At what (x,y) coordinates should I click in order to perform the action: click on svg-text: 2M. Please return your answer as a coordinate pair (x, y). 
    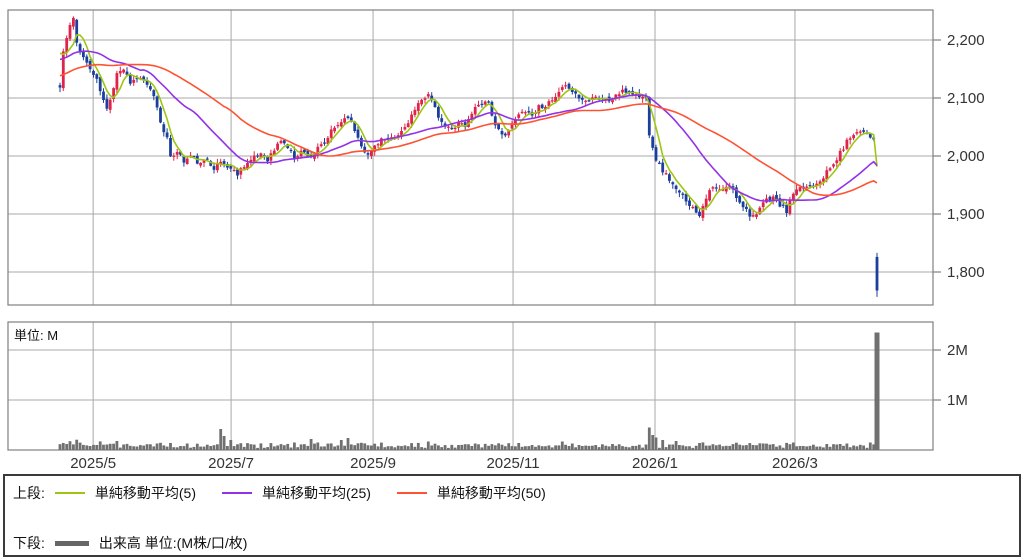
    Looking at the image, I should click on (957, 350).